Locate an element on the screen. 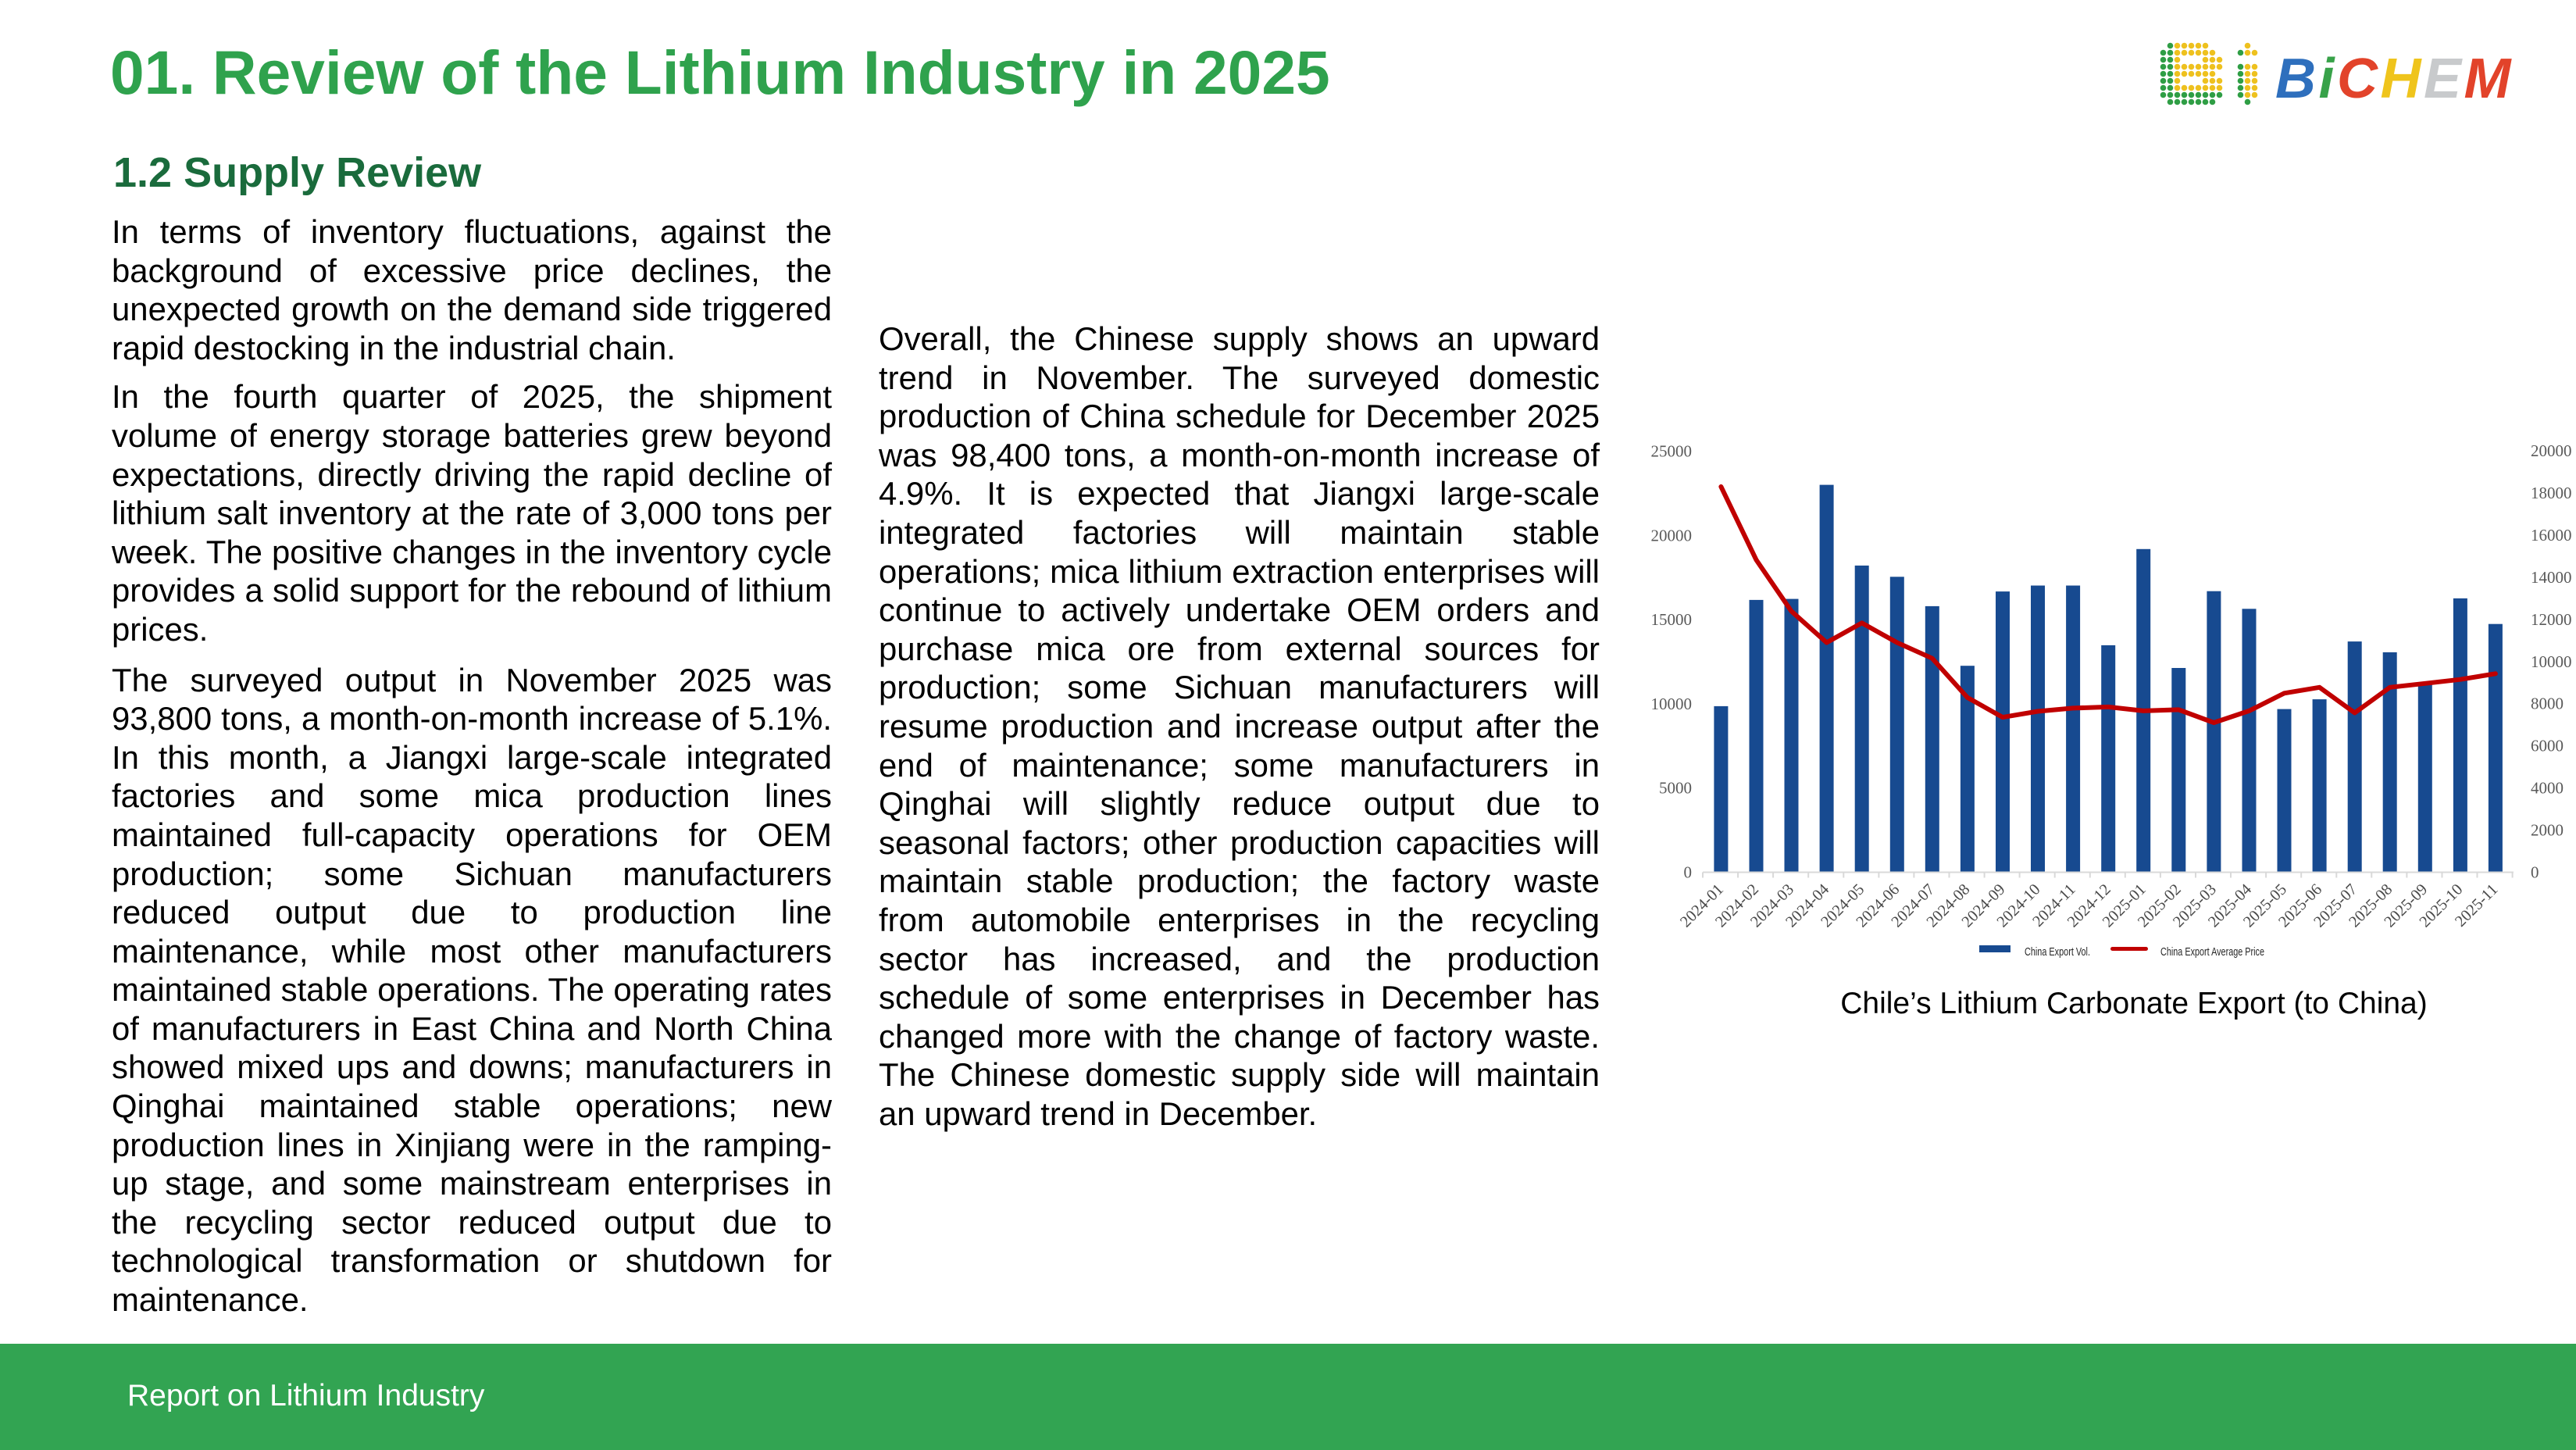 The height and width of the screenshot is (1450, 2576). svg-text: 18000 is located at coordinates (2551, 493).